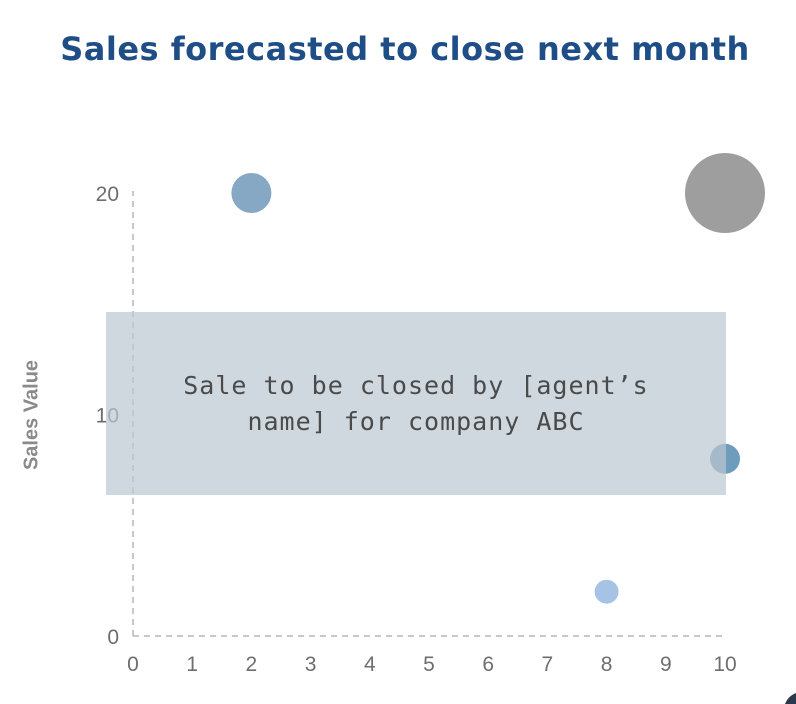 This screenshot has height=704, width=796. I want to click on y-axis-label: Sales Value, so click(31, 415).